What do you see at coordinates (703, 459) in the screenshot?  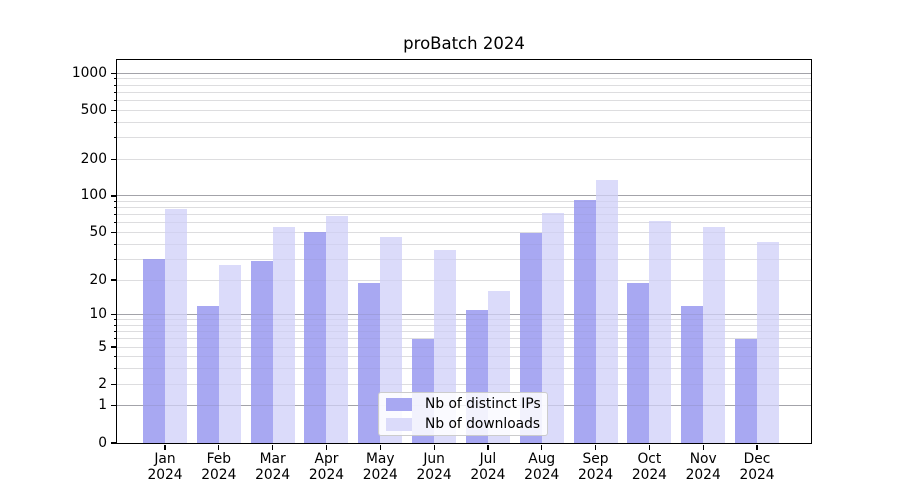 I see `x-tick-month: Nov` at bounding box center [703, 459].